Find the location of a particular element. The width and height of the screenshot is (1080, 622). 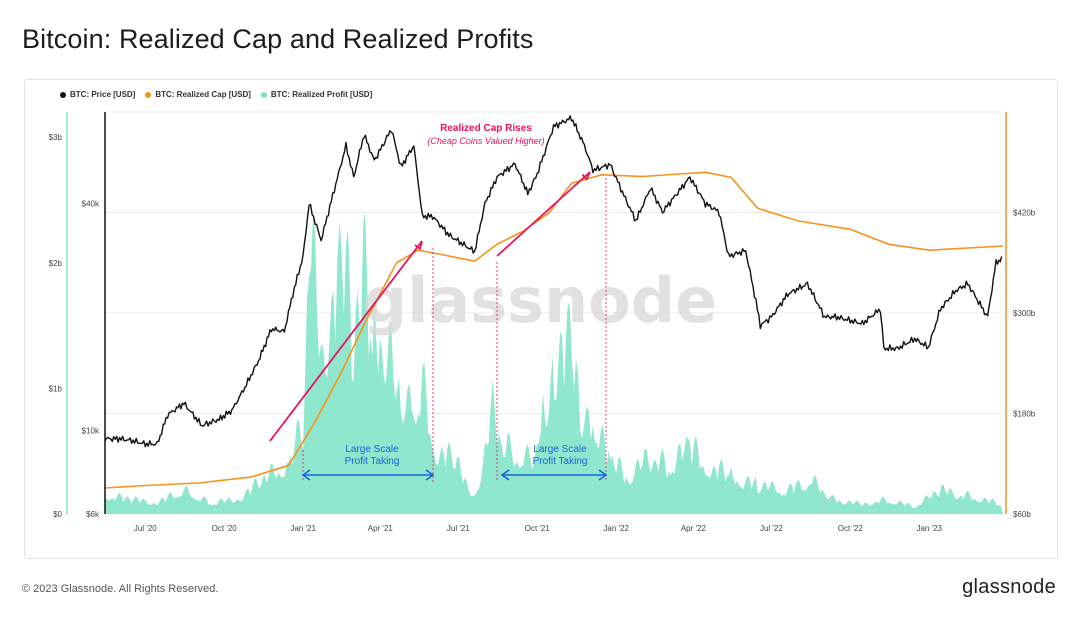

x-tick: Jul '22 is located at coordinates (771, 528).